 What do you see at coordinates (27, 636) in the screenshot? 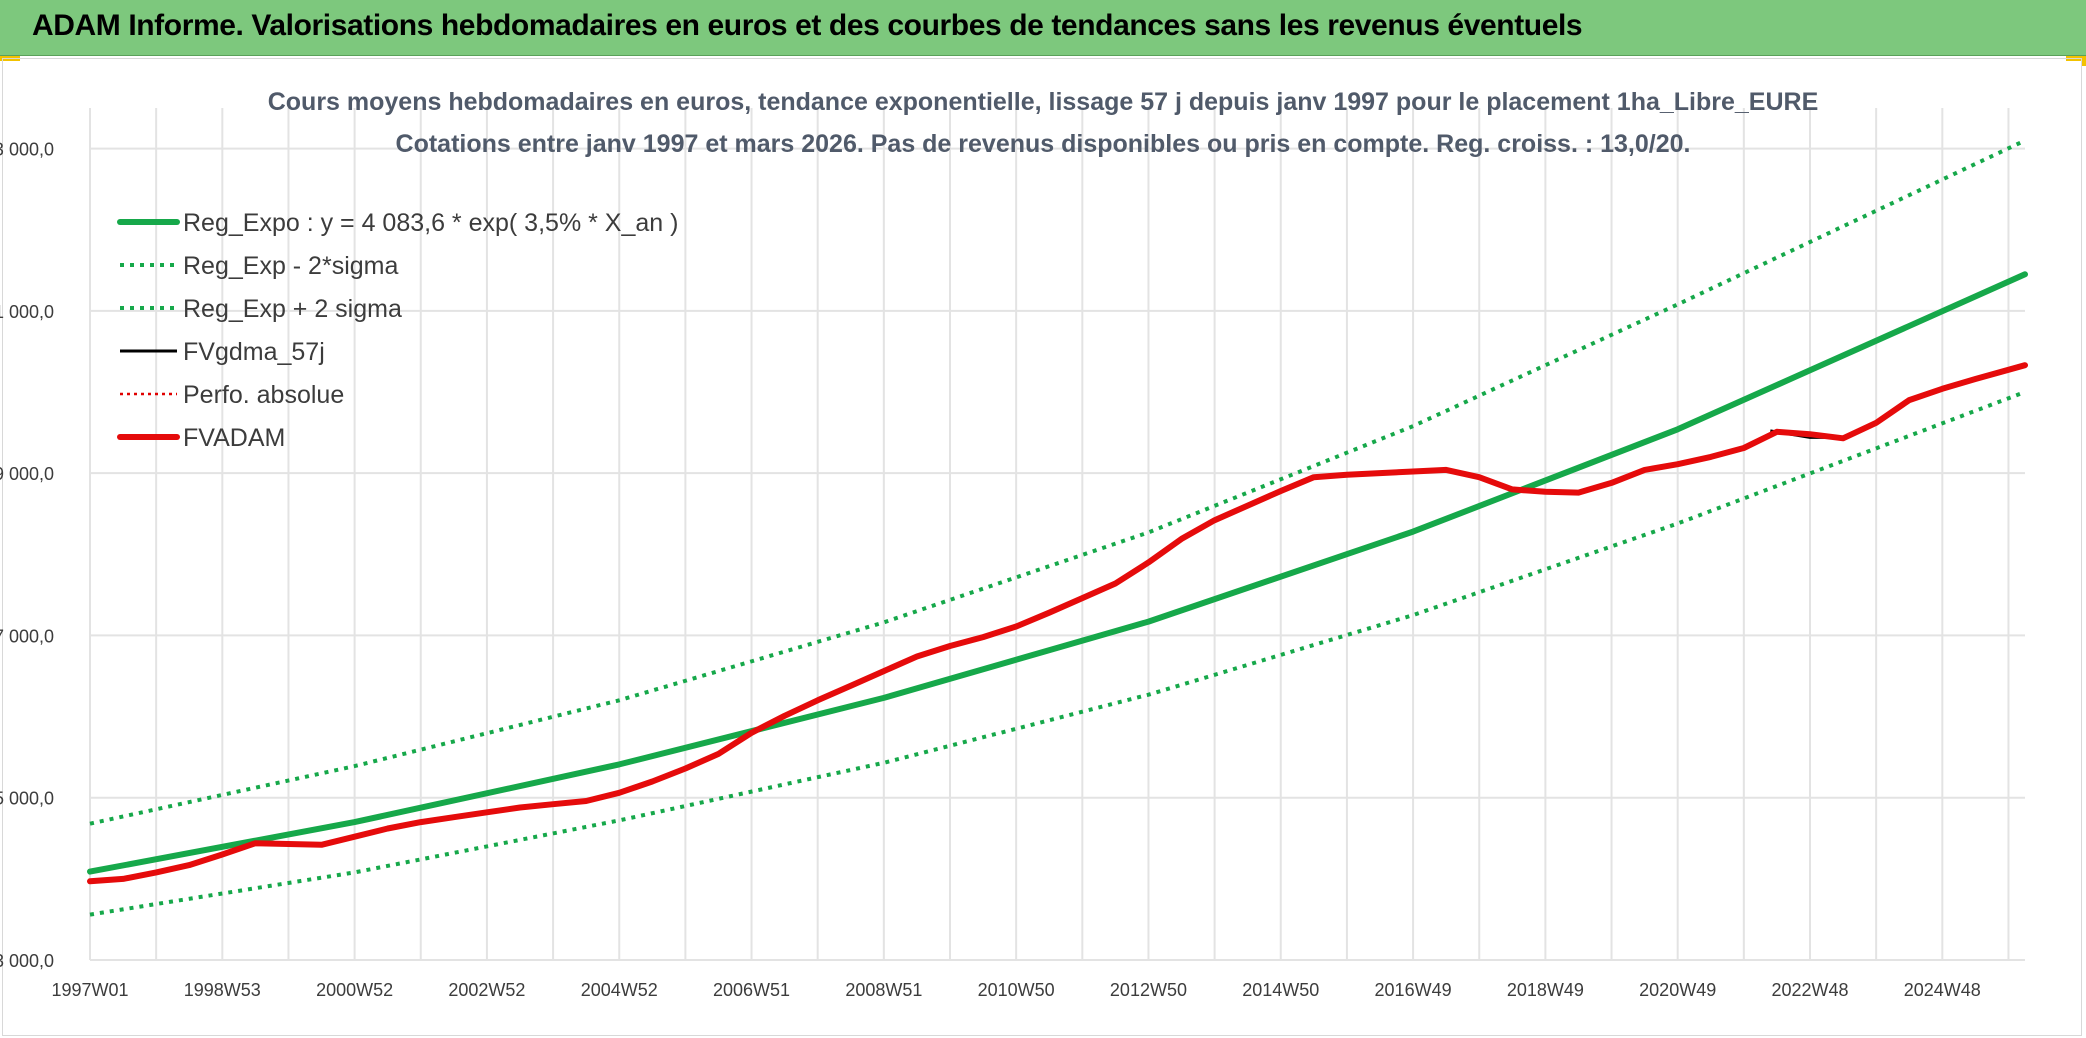
I see `y-tick-label: 7 000,0` at bounding box center [27, 636].